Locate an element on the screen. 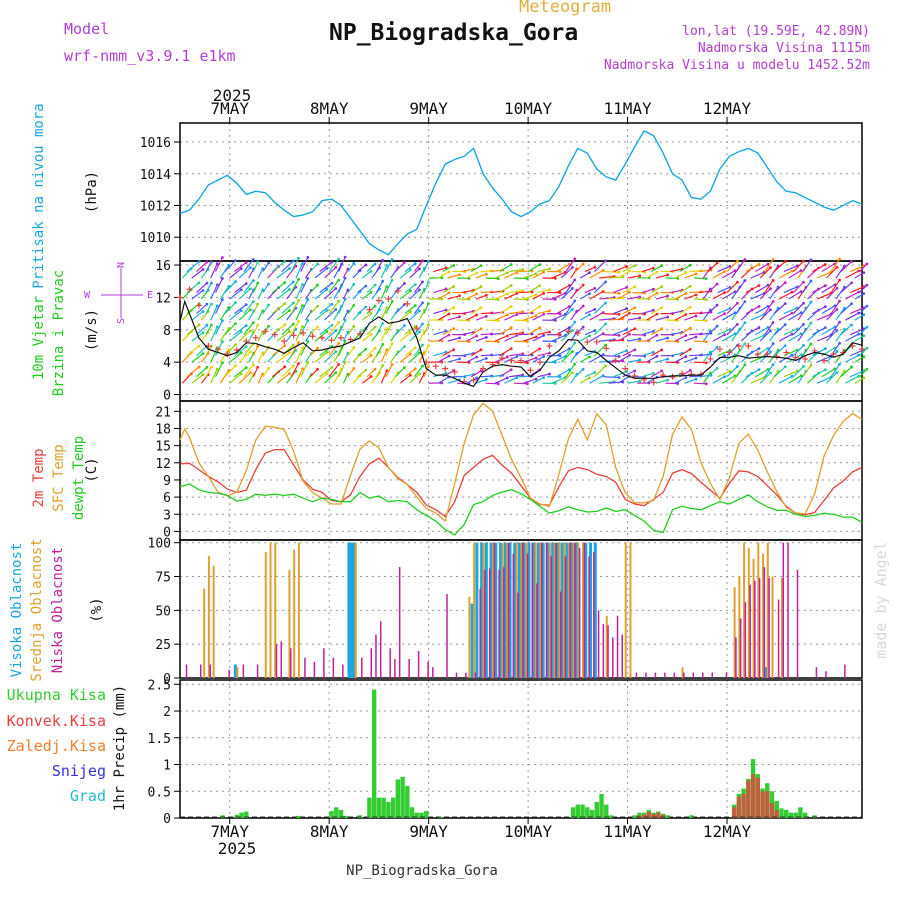 The width and height of the screenshot is (900, 900). pressure-unit: (hPa) is located at coordinates (92, 192).